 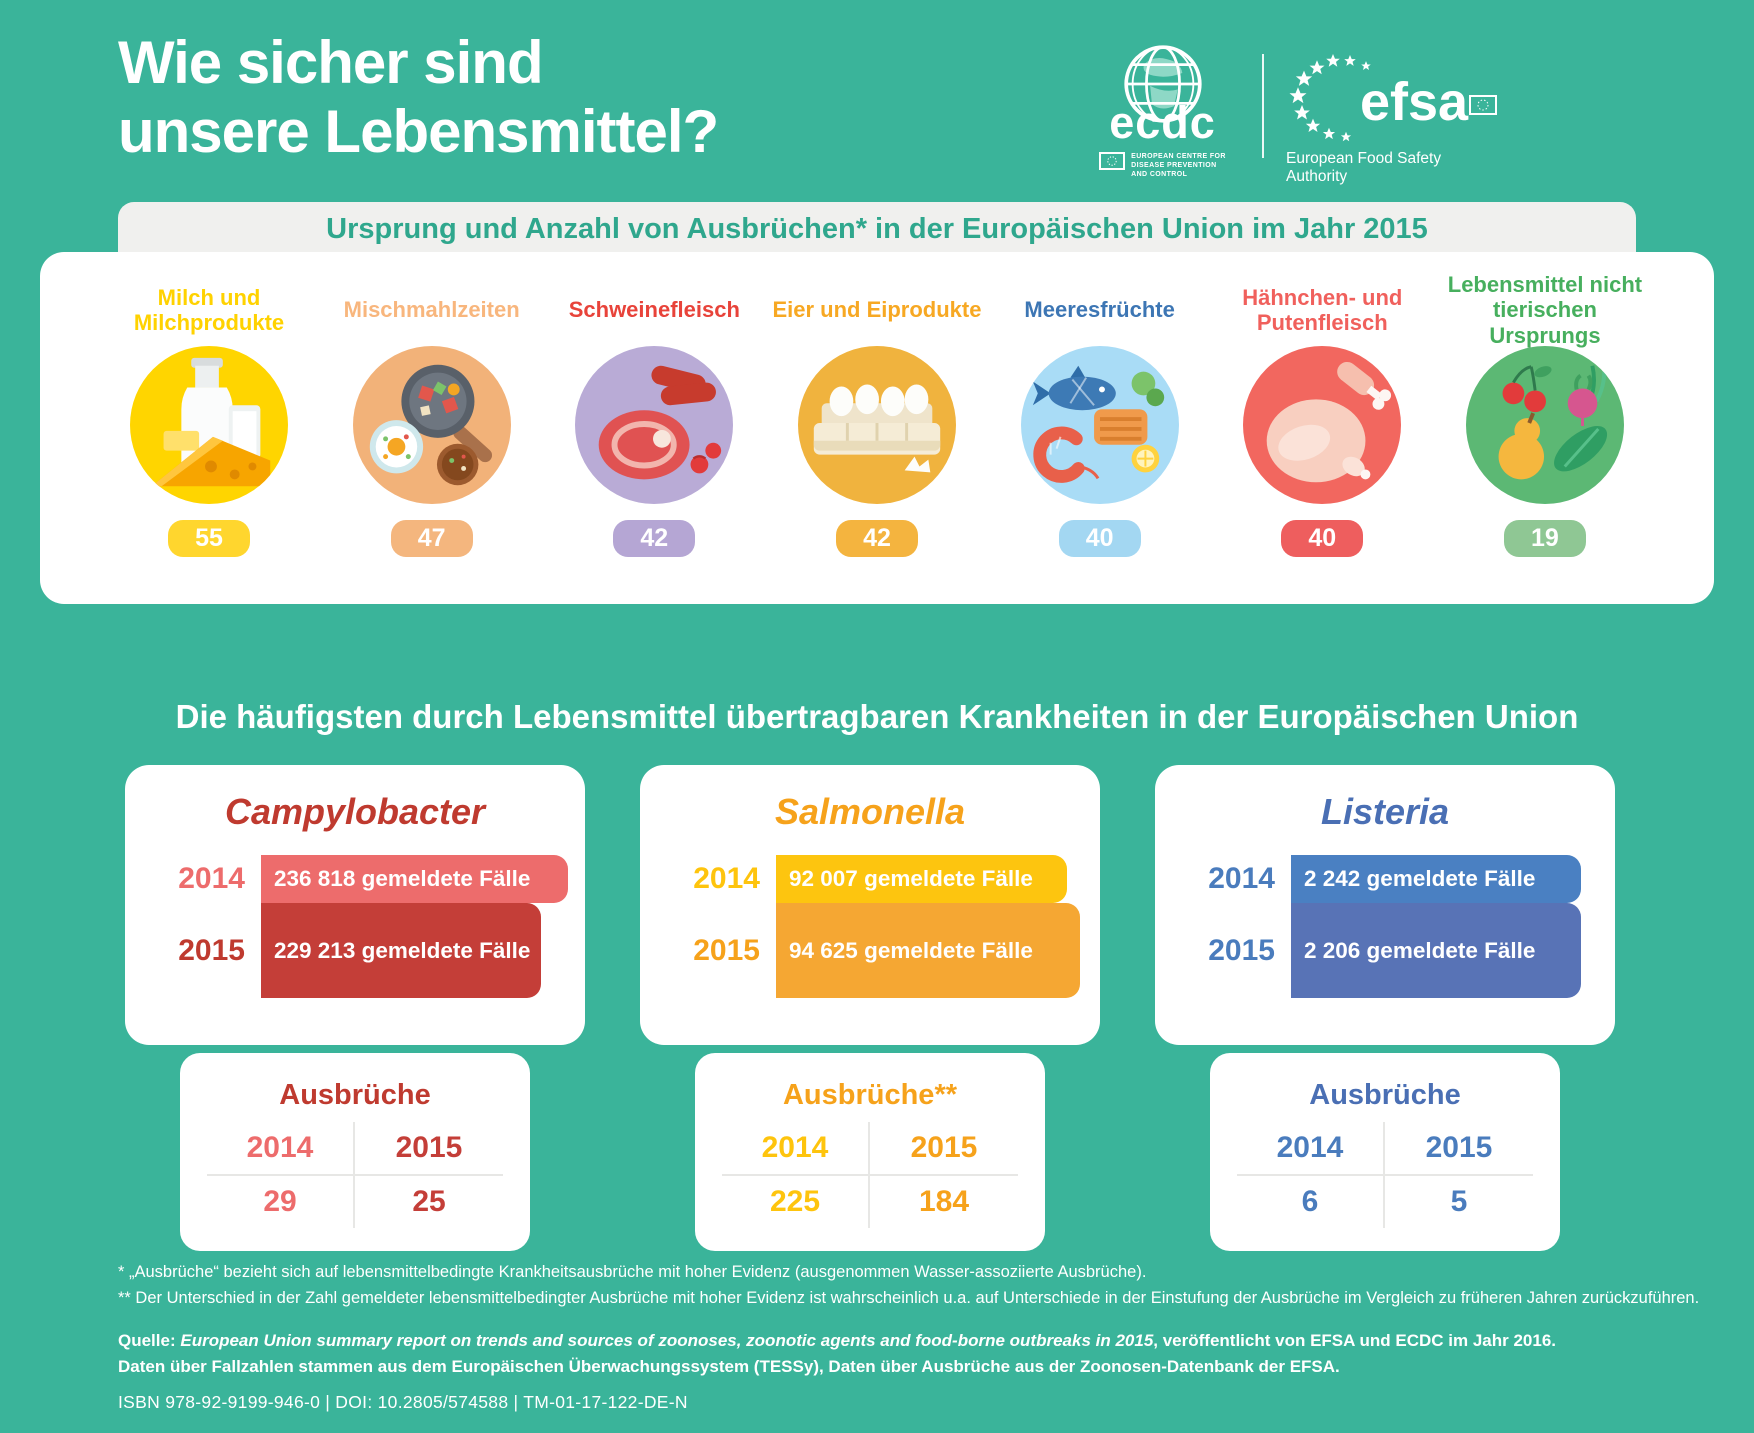 I want to click on cases-row-2015: 2015 2 206 gemeldete Fälle, so click(x=1385, y=950).